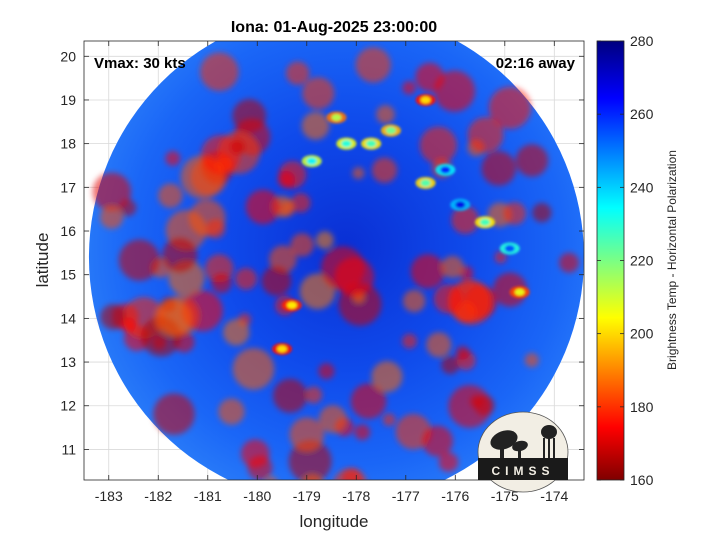 The height and width of the screenshot is (540, 720). What do you see at coordinates (554, 496) in the screenshot?
I see `x-tick-label: -174` at bounding box center [554, 496].